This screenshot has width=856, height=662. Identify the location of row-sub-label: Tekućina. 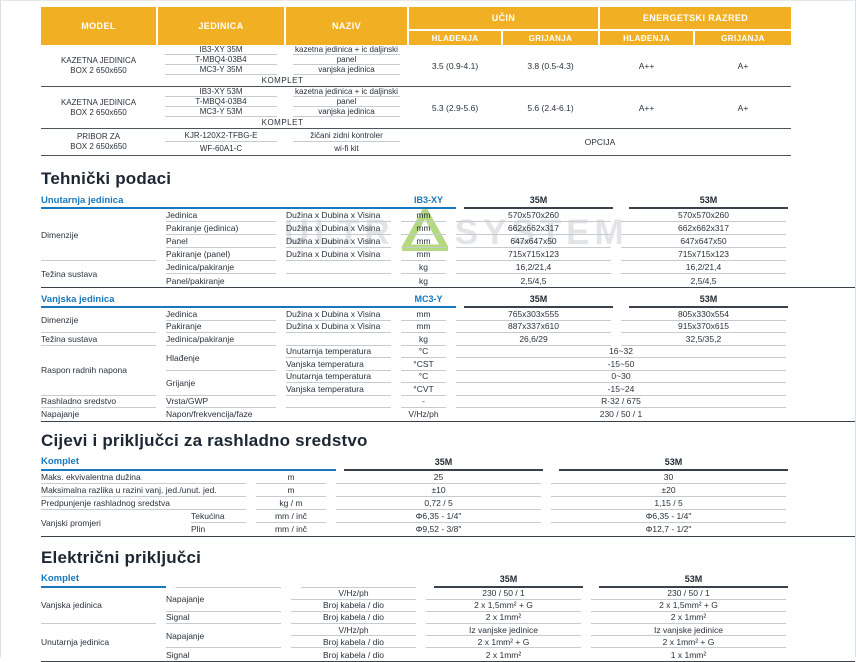
(218, 516).